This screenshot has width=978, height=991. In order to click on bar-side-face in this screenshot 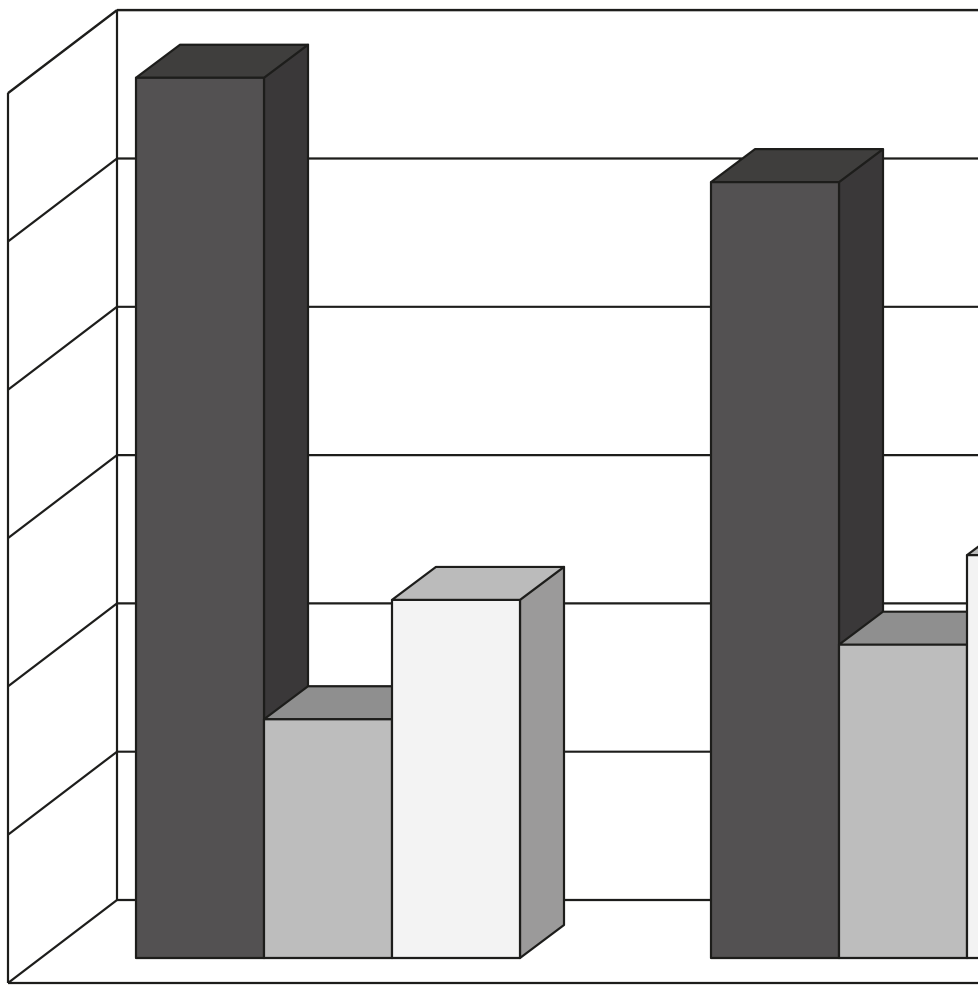, I will do `click(542, 762)`.